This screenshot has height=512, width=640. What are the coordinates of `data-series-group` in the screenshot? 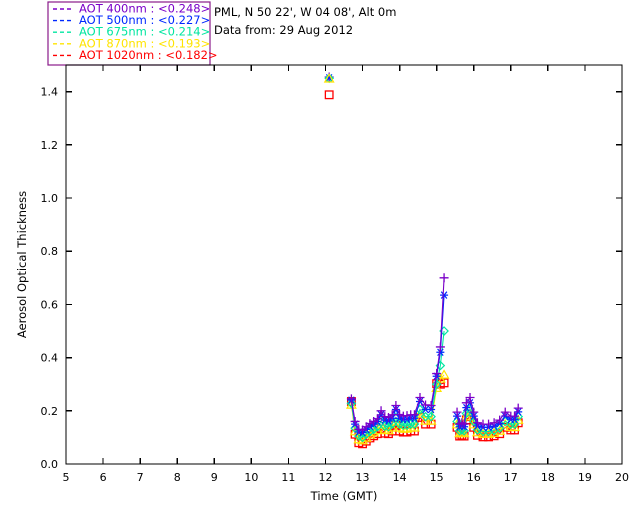 It's located at (434, 361).